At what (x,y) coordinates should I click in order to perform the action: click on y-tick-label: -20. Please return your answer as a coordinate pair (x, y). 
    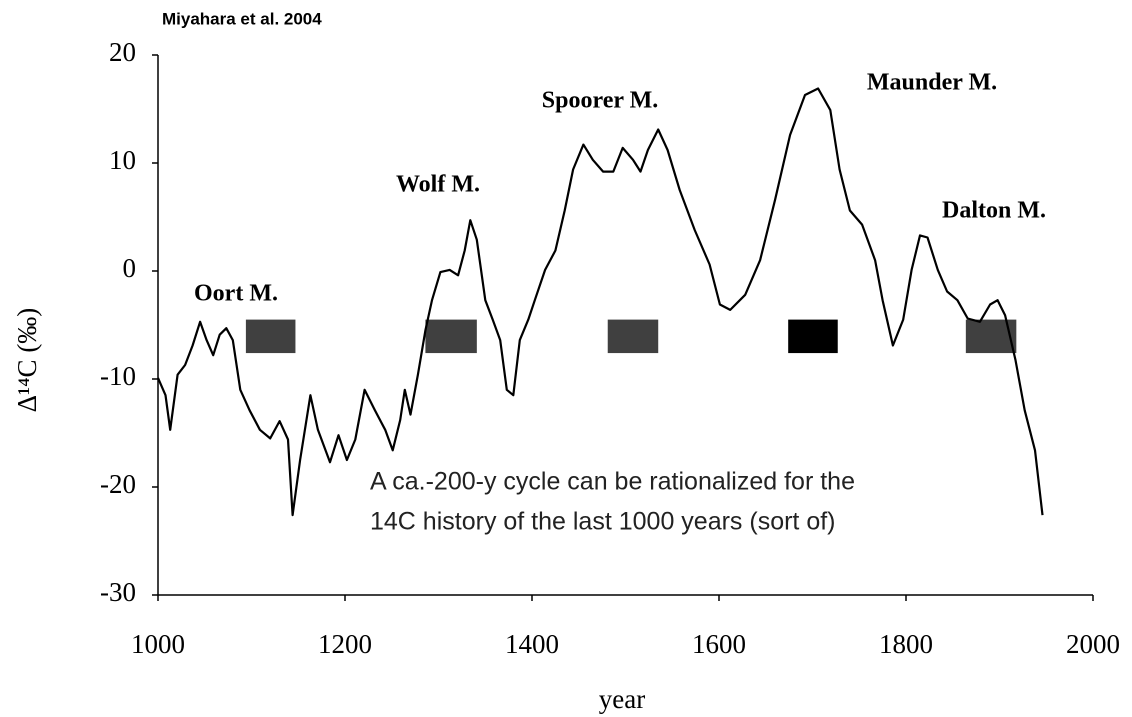
    Looking at the image, I should click on (118, 484).